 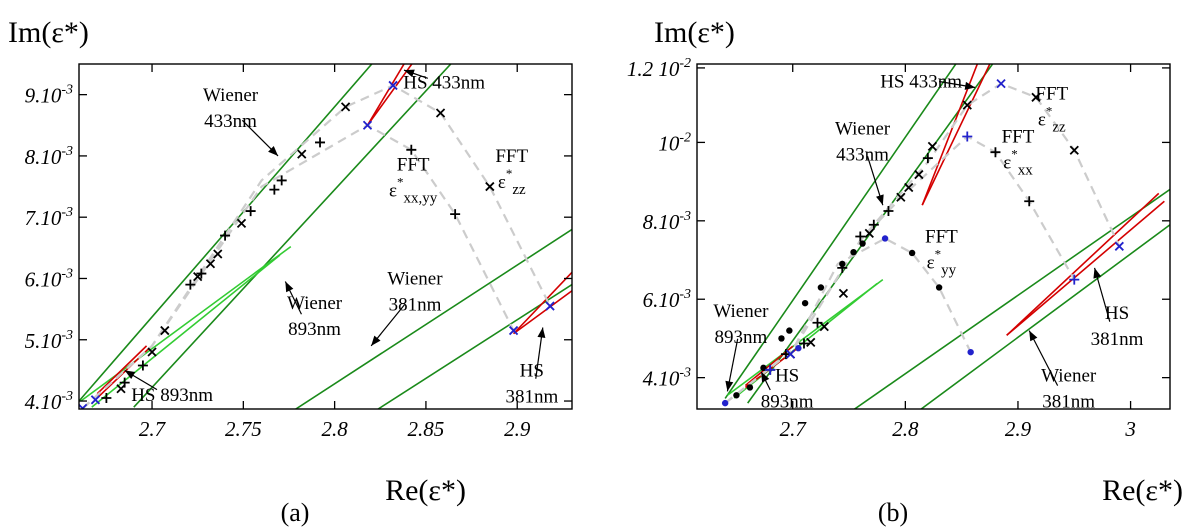 What do you see at coordinates (172, 395) in the screenshot?
I see `annotation-text: HS 893nm` at bounding box center [172, 395].